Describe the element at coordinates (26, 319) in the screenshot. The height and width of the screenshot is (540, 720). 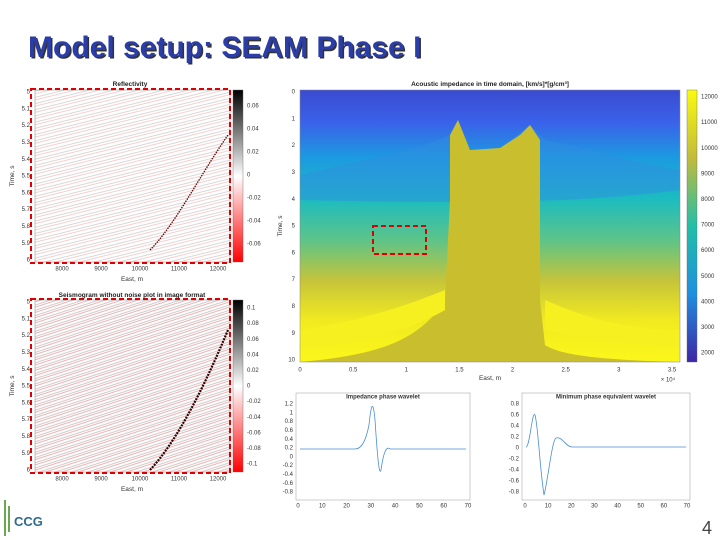
I see `tick-label: 5.1` at that location.